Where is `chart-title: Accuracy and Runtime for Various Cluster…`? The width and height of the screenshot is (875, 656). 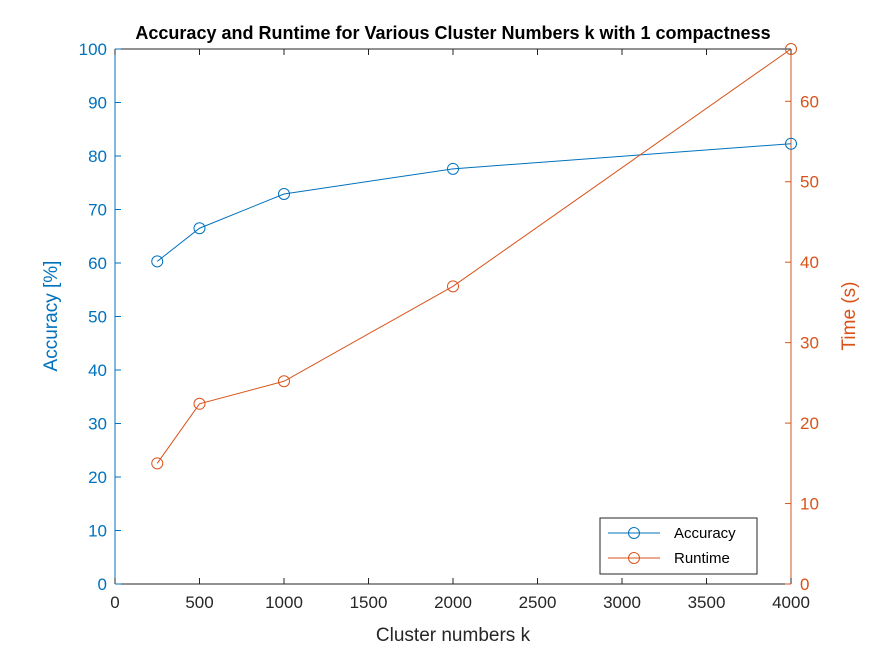
chart-title: Accuracy and Runtime for Various Cluster… is located at coordinates (452, 33).